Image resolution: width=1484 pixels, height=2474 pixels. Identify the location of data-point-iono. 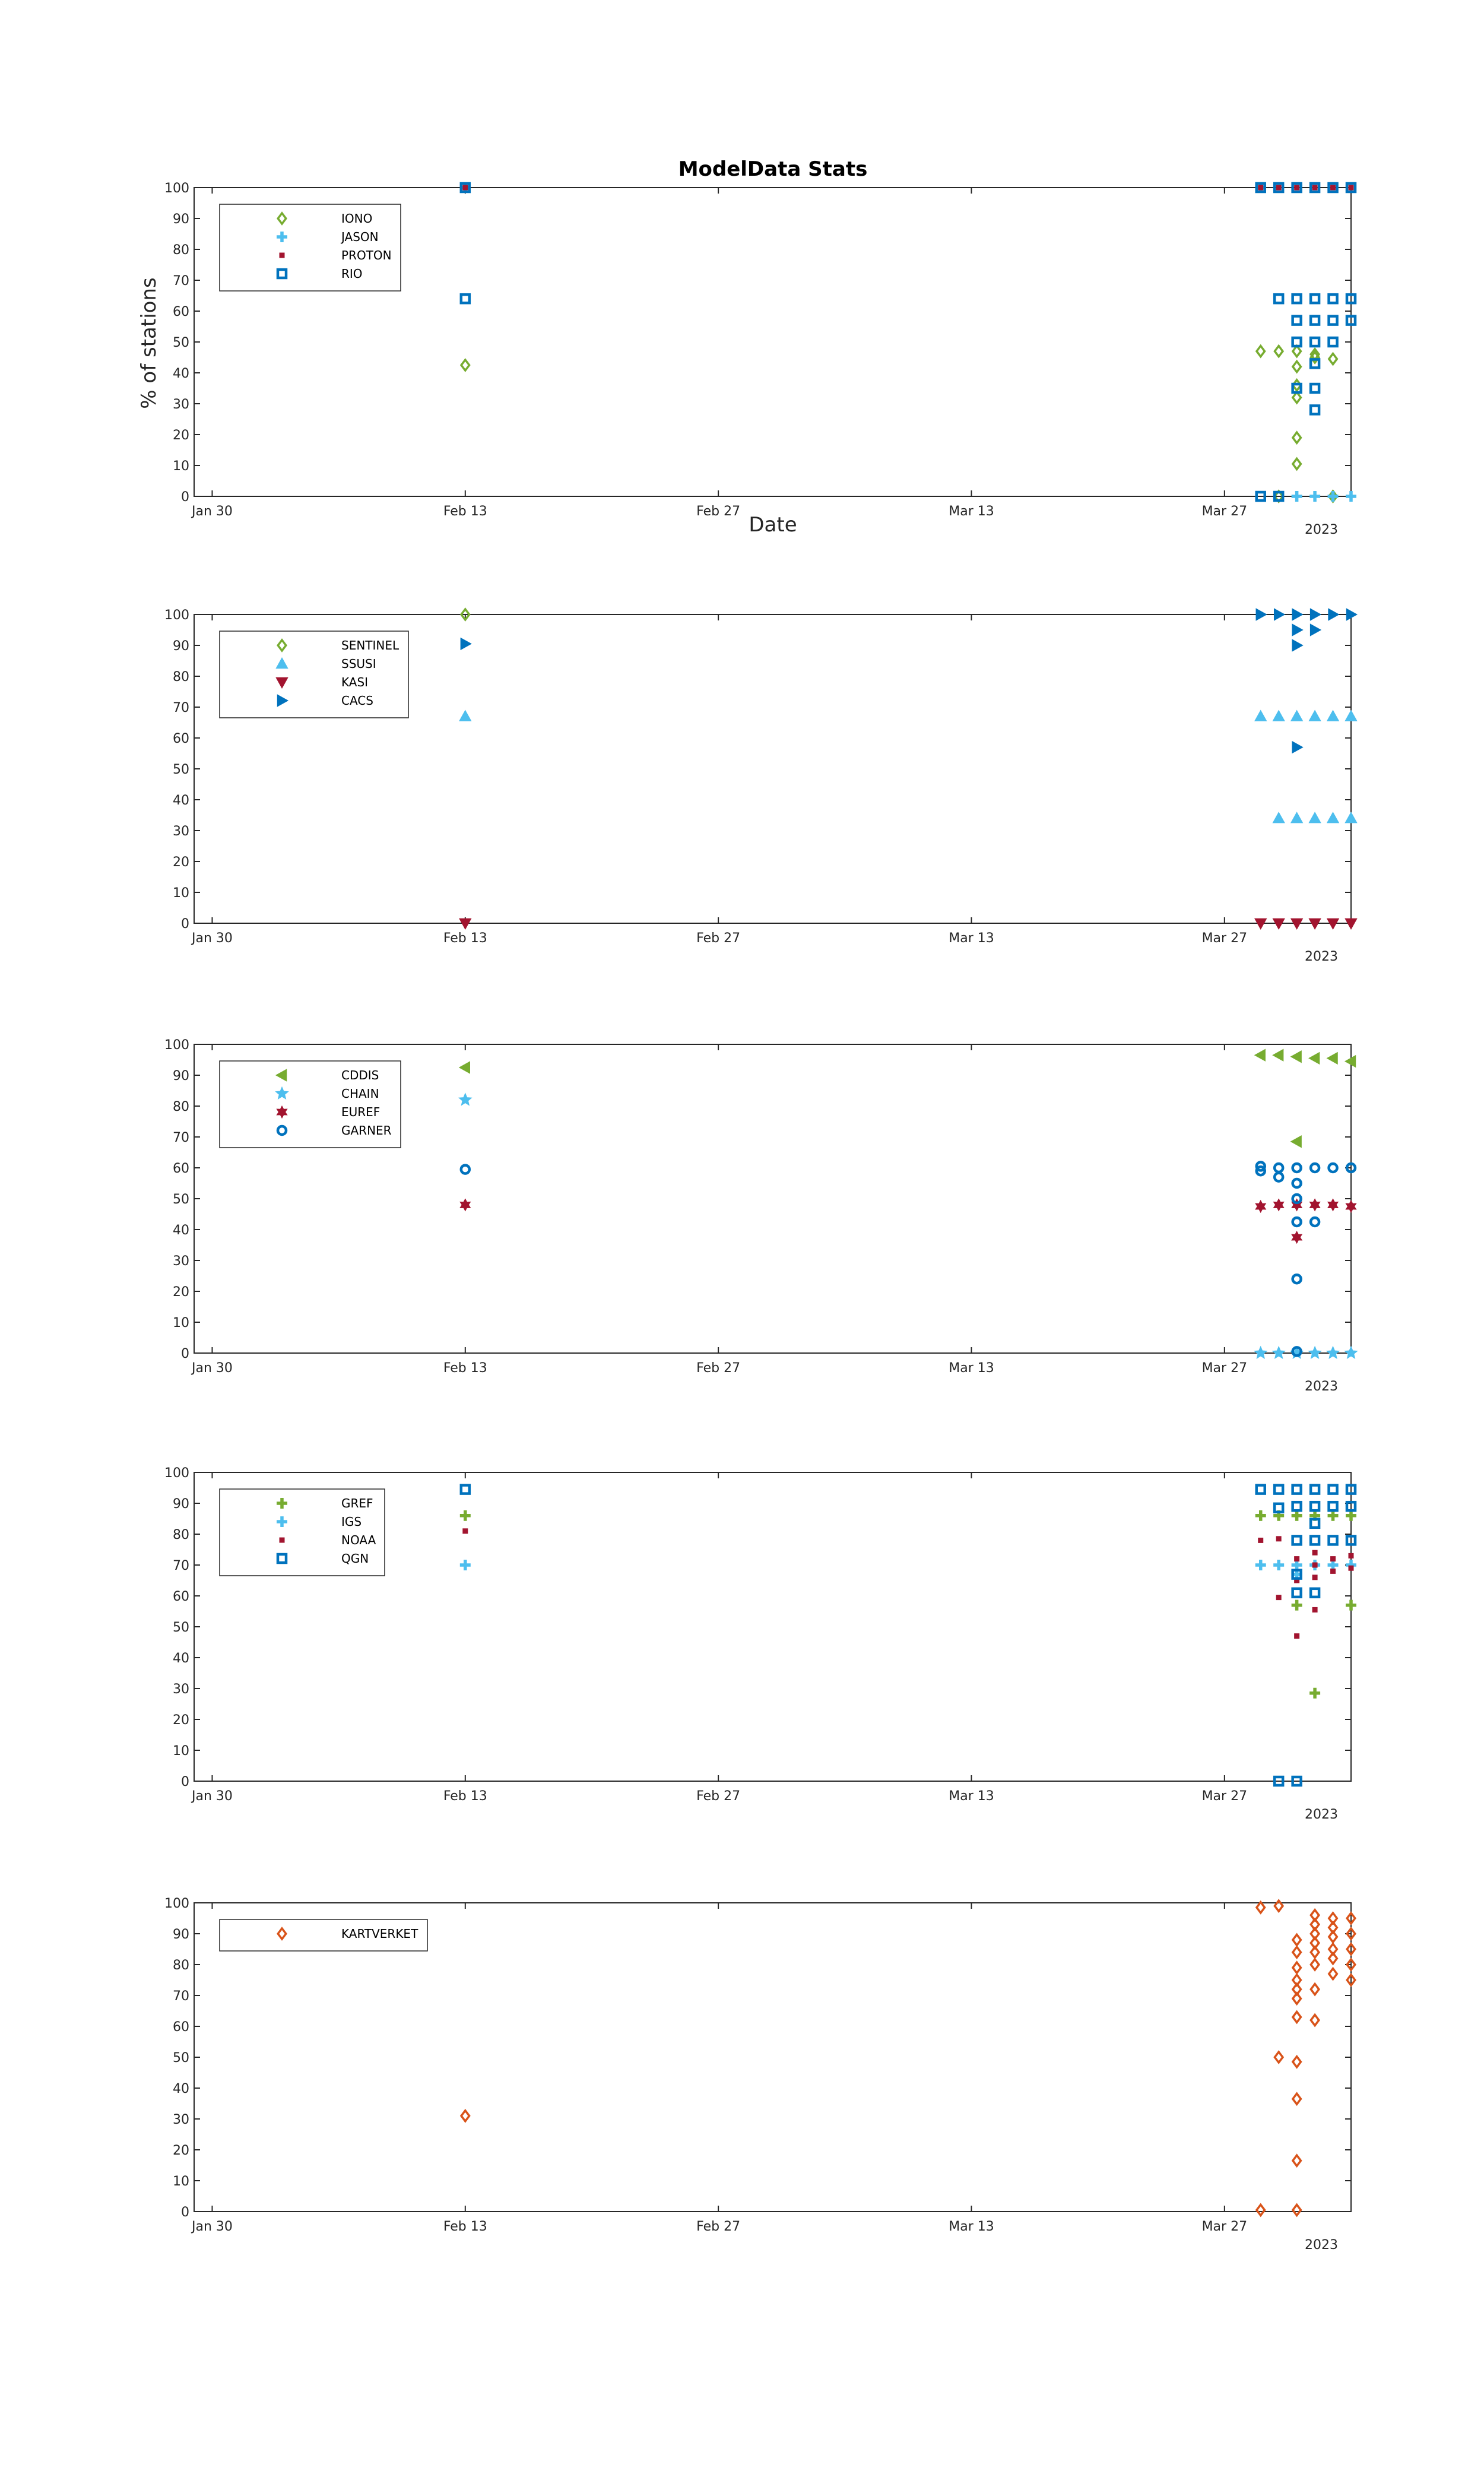
(1296, 397).